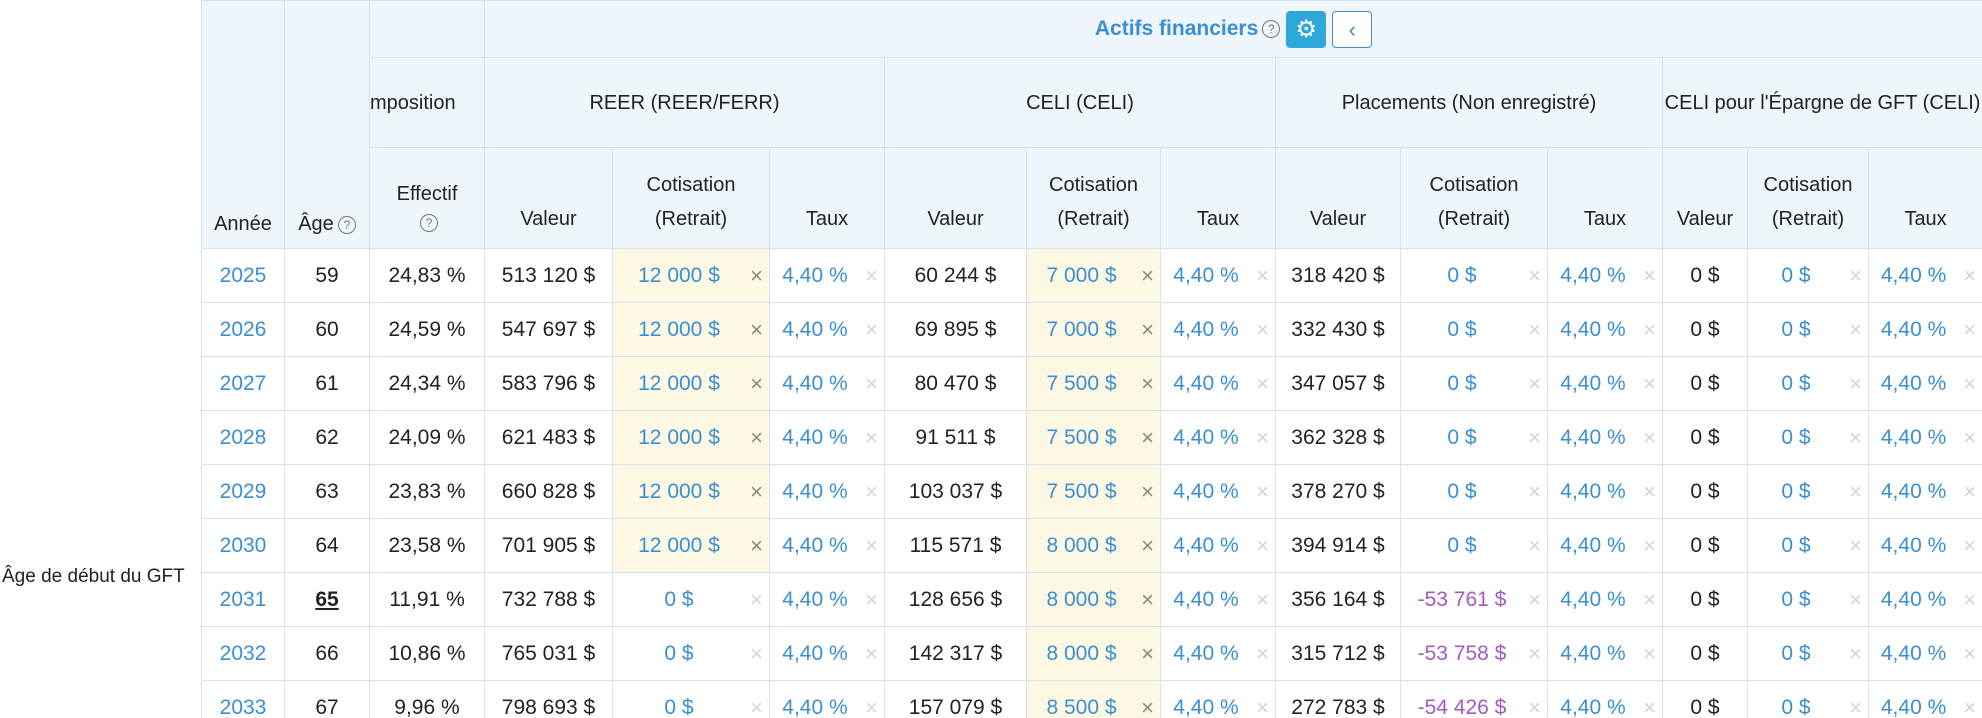 Image resolution: width=1982 pixels, height=718 pixels. I want to click on cell-text: 2025, so click(243, 275).